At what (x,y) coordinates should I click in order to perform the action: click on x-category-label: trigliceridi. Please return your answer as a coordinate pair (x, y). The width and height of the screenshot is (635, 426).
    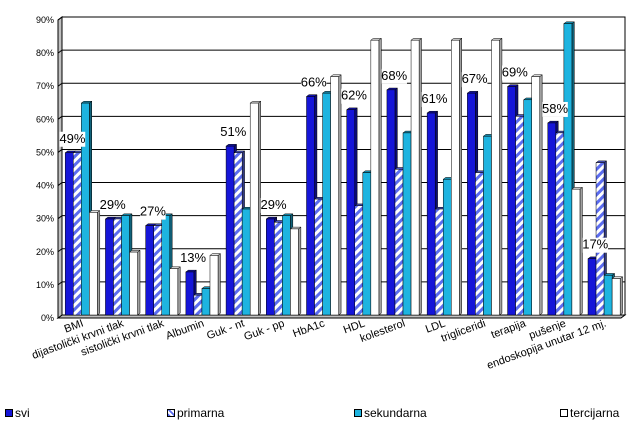
    Looking at the image, I should click on (464, 331).